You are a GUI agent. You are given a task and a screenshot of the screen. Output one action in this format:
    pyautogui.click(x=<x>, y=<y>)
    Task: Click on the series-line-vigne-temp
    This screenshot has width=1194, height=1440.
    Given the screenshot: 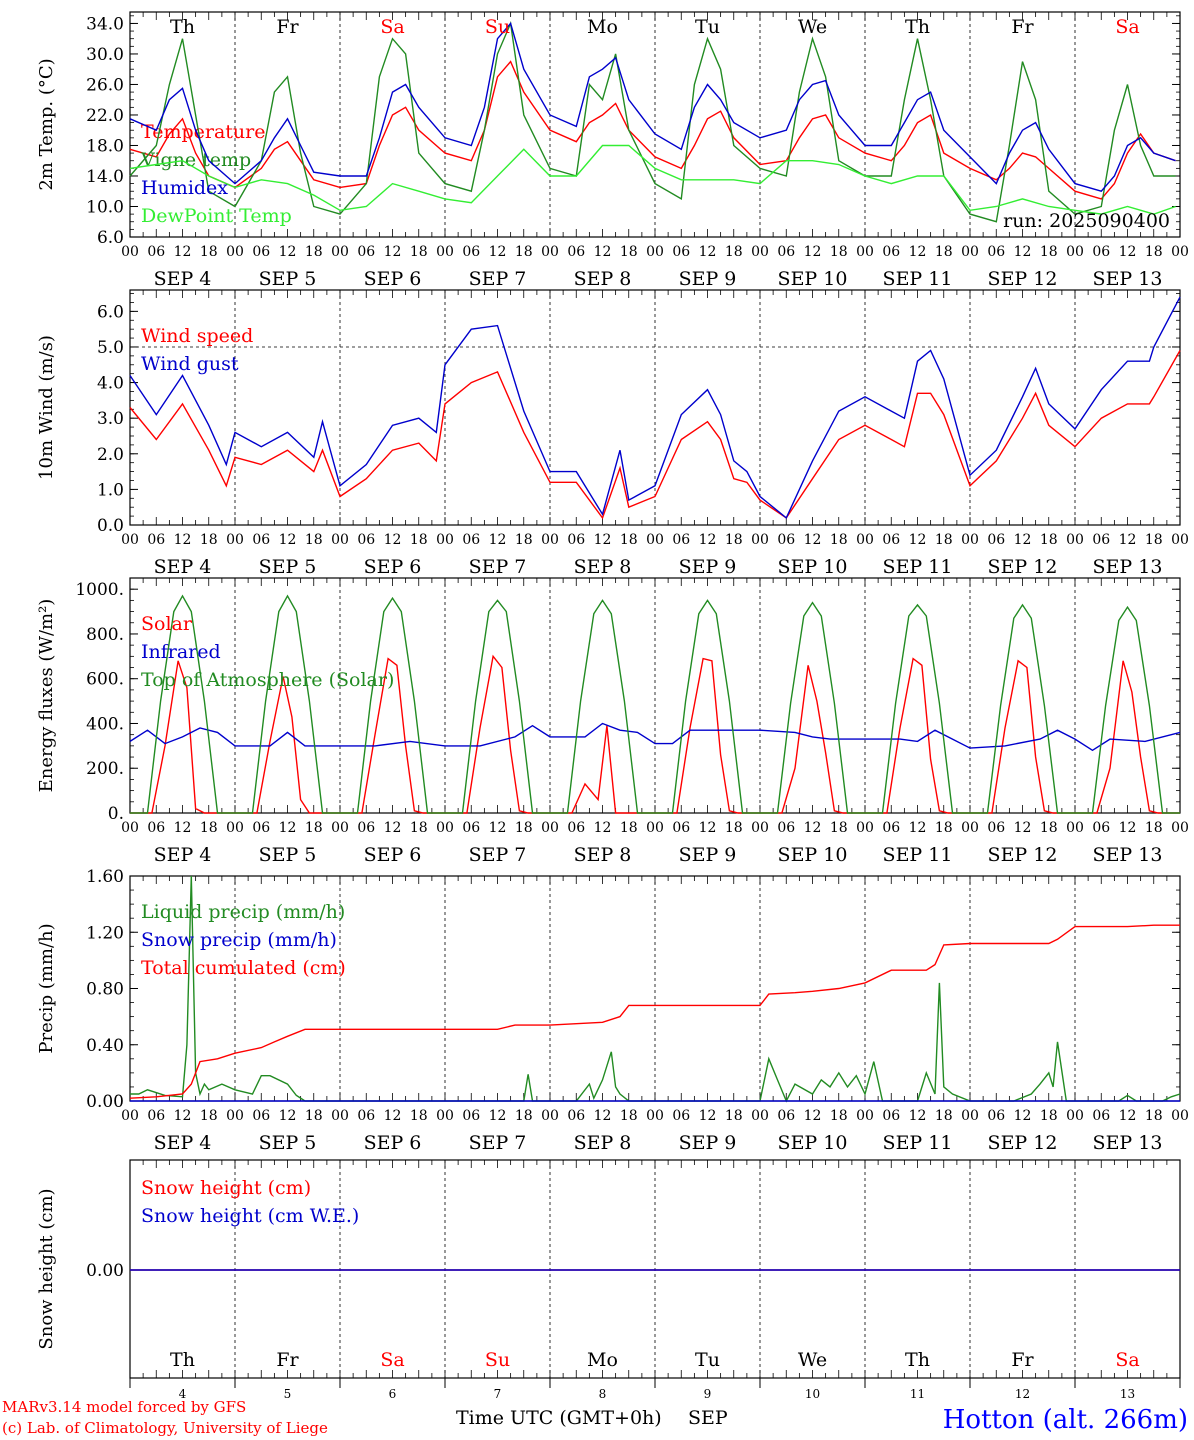 What is the action you would take?
    pyautogui.click(x=652, y=121)
    